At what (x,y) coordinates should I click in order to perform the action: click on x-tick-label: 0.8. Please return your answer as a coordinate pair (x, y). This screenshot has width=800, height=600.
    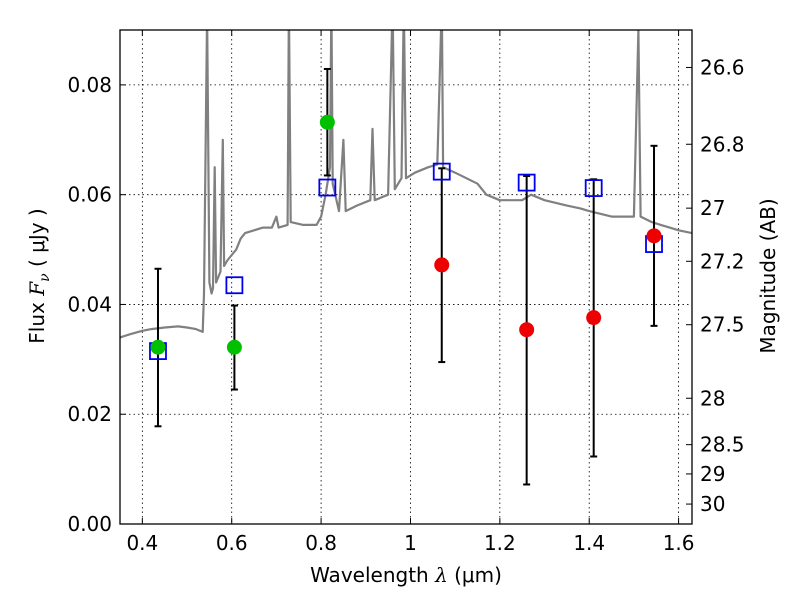
    Looking at the image, I should click on (321, 543).